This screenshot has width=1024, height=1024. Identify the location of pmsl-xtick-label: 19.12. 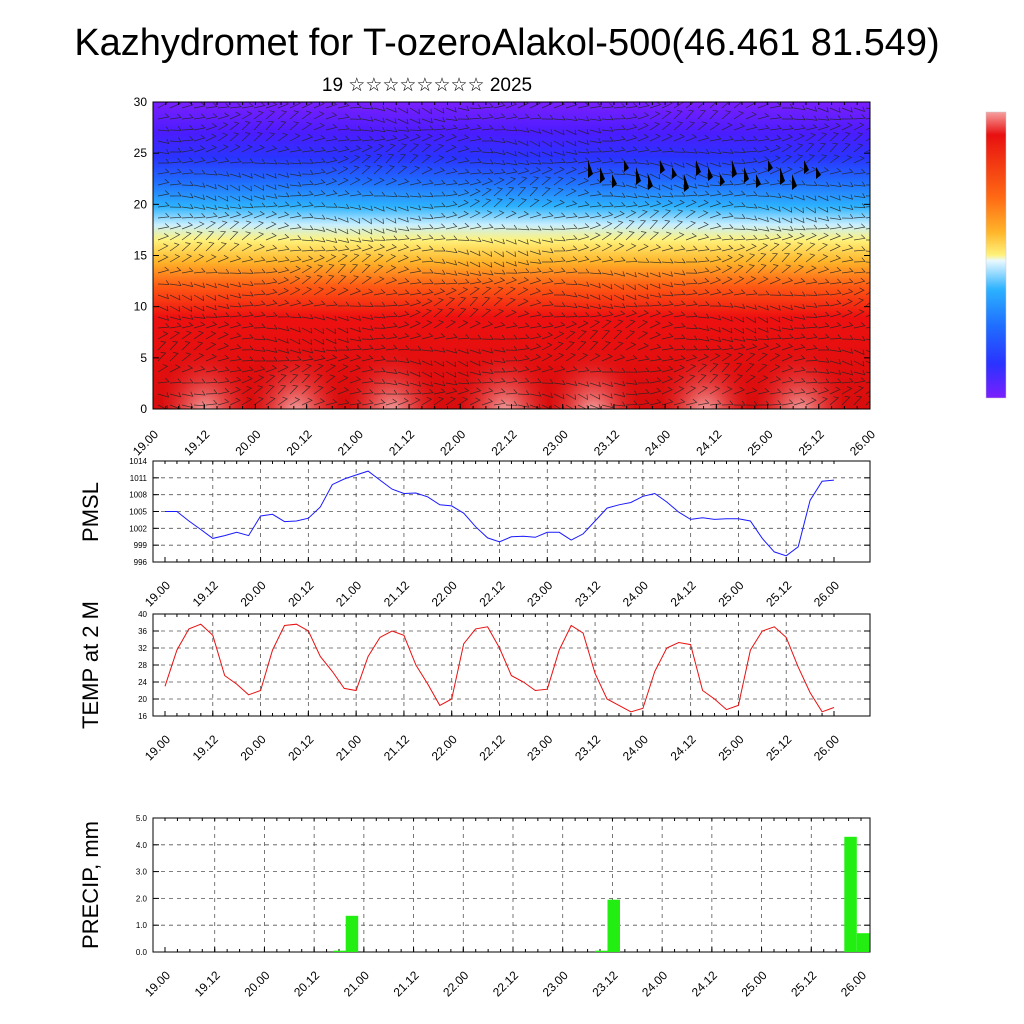
(205, 593).